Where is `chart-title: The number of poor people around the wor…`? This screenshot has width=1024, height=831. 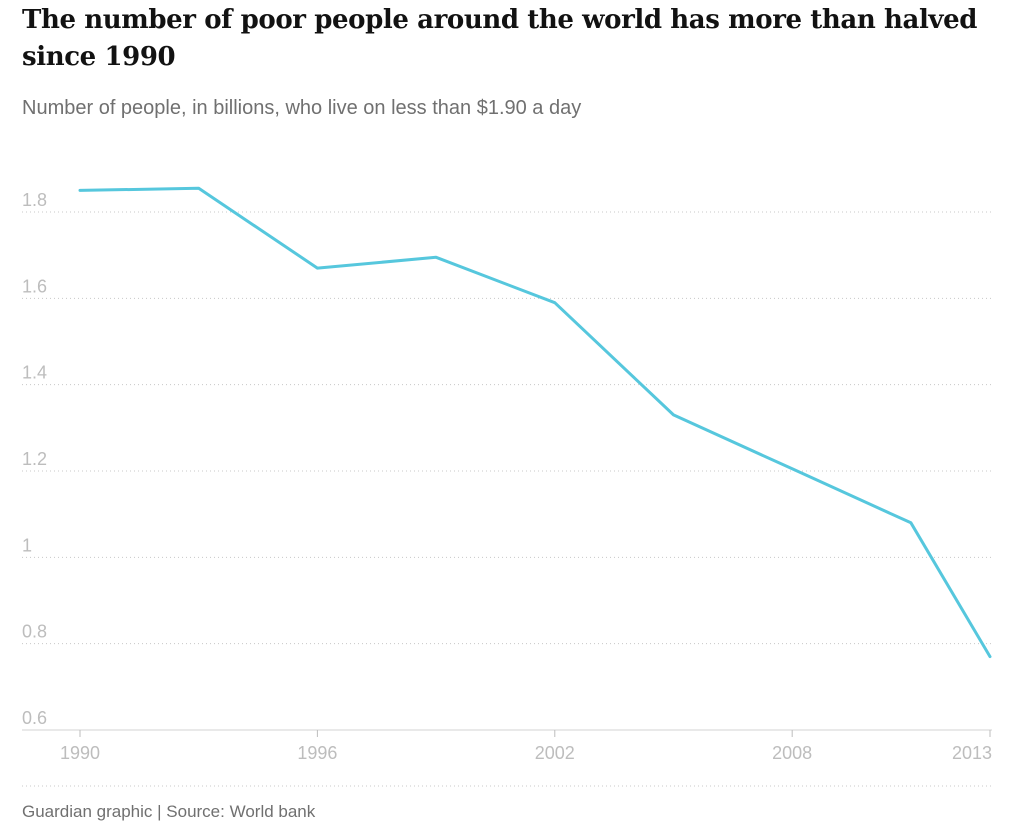 chart-title: The number of poor people around the wor… is located at coordinates (500, 38).